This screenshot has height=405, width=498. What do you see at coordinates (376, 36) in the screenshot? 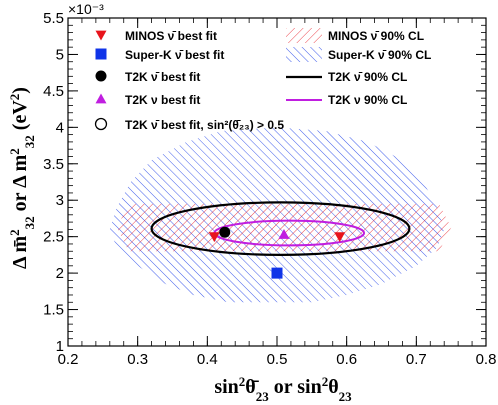
I see `legend-right-label-0: MINOS ν̄ 90% CL` at bounding box center [376, 36].